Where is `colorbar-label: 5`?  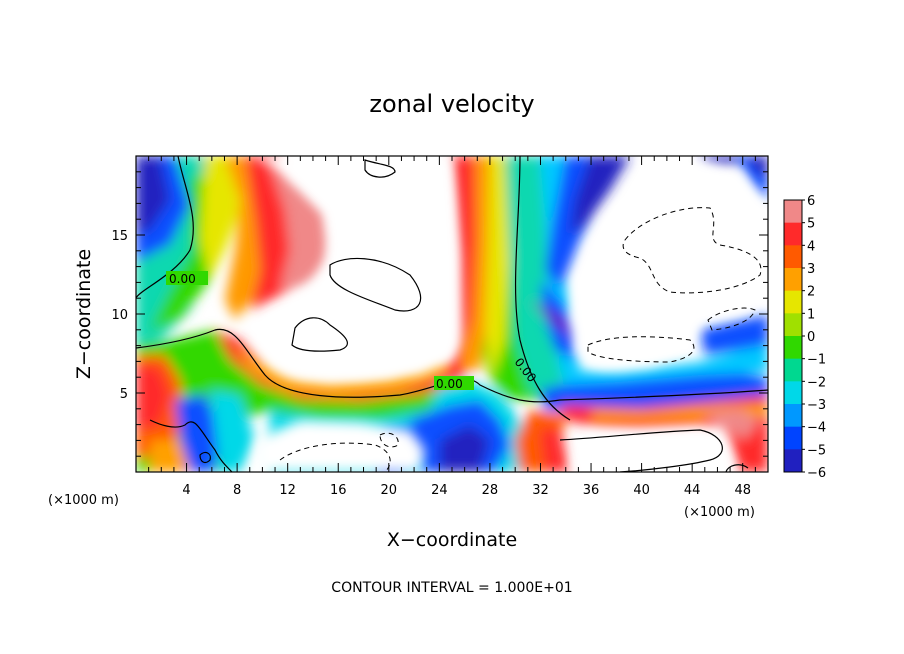 colorbar-label: 5 is located at coordinates (811, 224).